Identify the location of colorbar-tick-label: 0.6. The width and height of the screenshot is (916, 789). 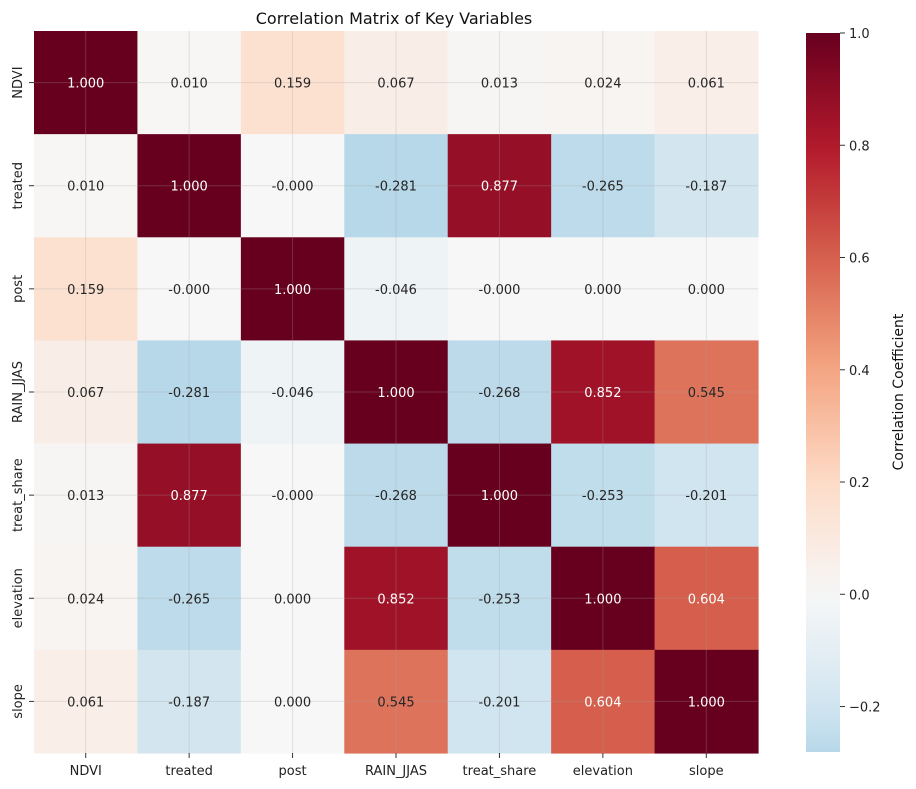
(859, 259).